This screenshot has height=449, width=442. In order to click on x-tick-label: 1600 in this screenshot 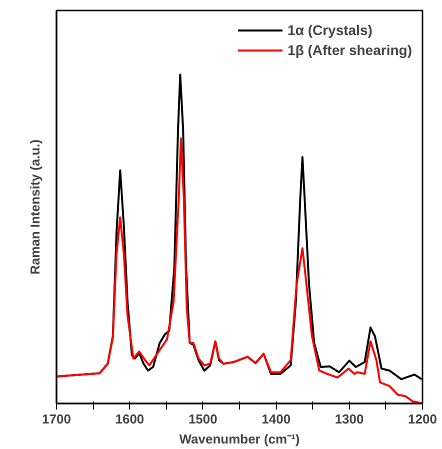, I will do `click(129, 419)`.